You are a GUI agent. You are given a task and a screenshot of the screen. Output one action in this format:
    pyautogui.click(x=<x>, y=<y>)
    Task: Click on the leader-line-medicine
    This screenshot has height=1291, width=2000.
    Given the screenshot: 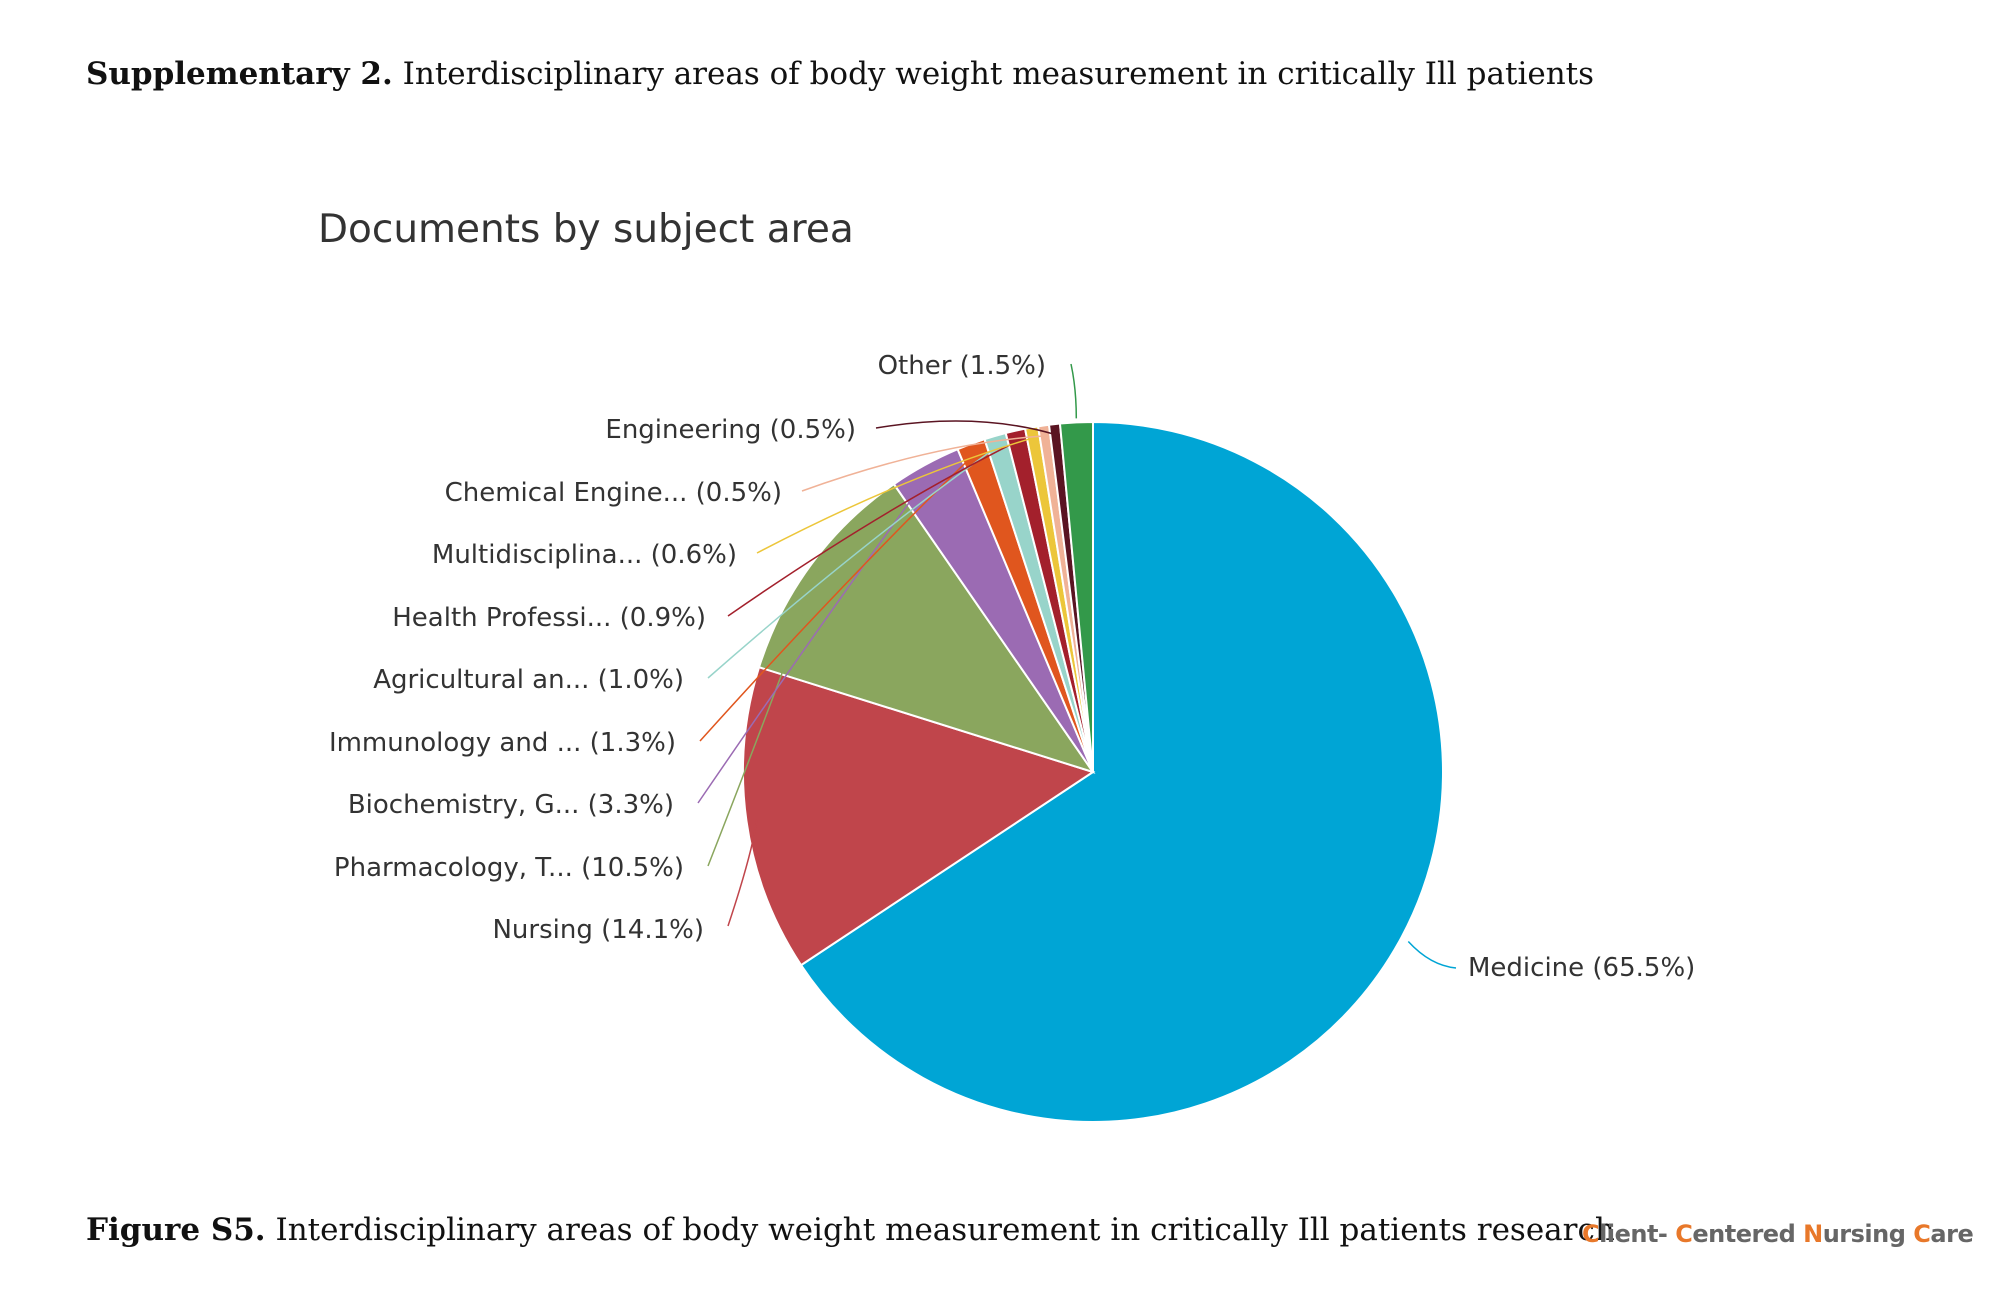 What is the action you would take?
    pyautogui.click(x=1432, y=954)
    